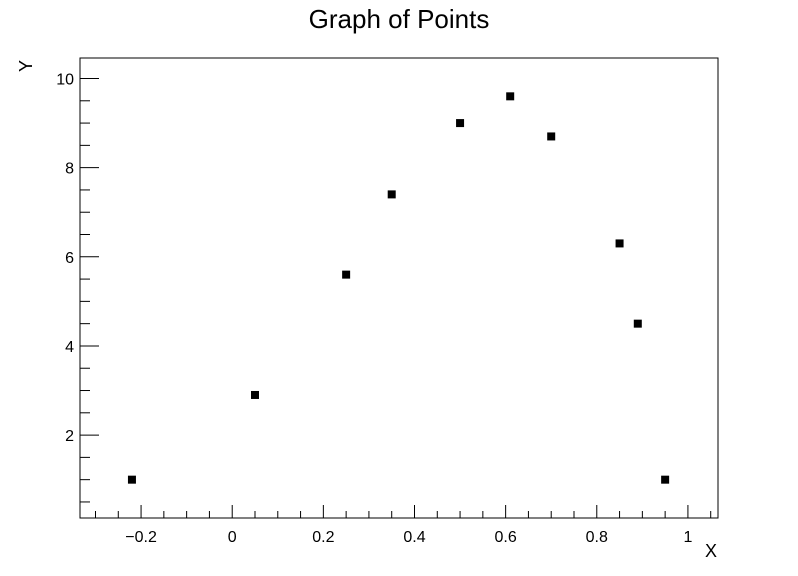 Image resolution: width=798 pixels, height=576 pixels. Describe the element at coordinates (69, 169) in the screenshot. I see `y-tick-label: 8` at that location.